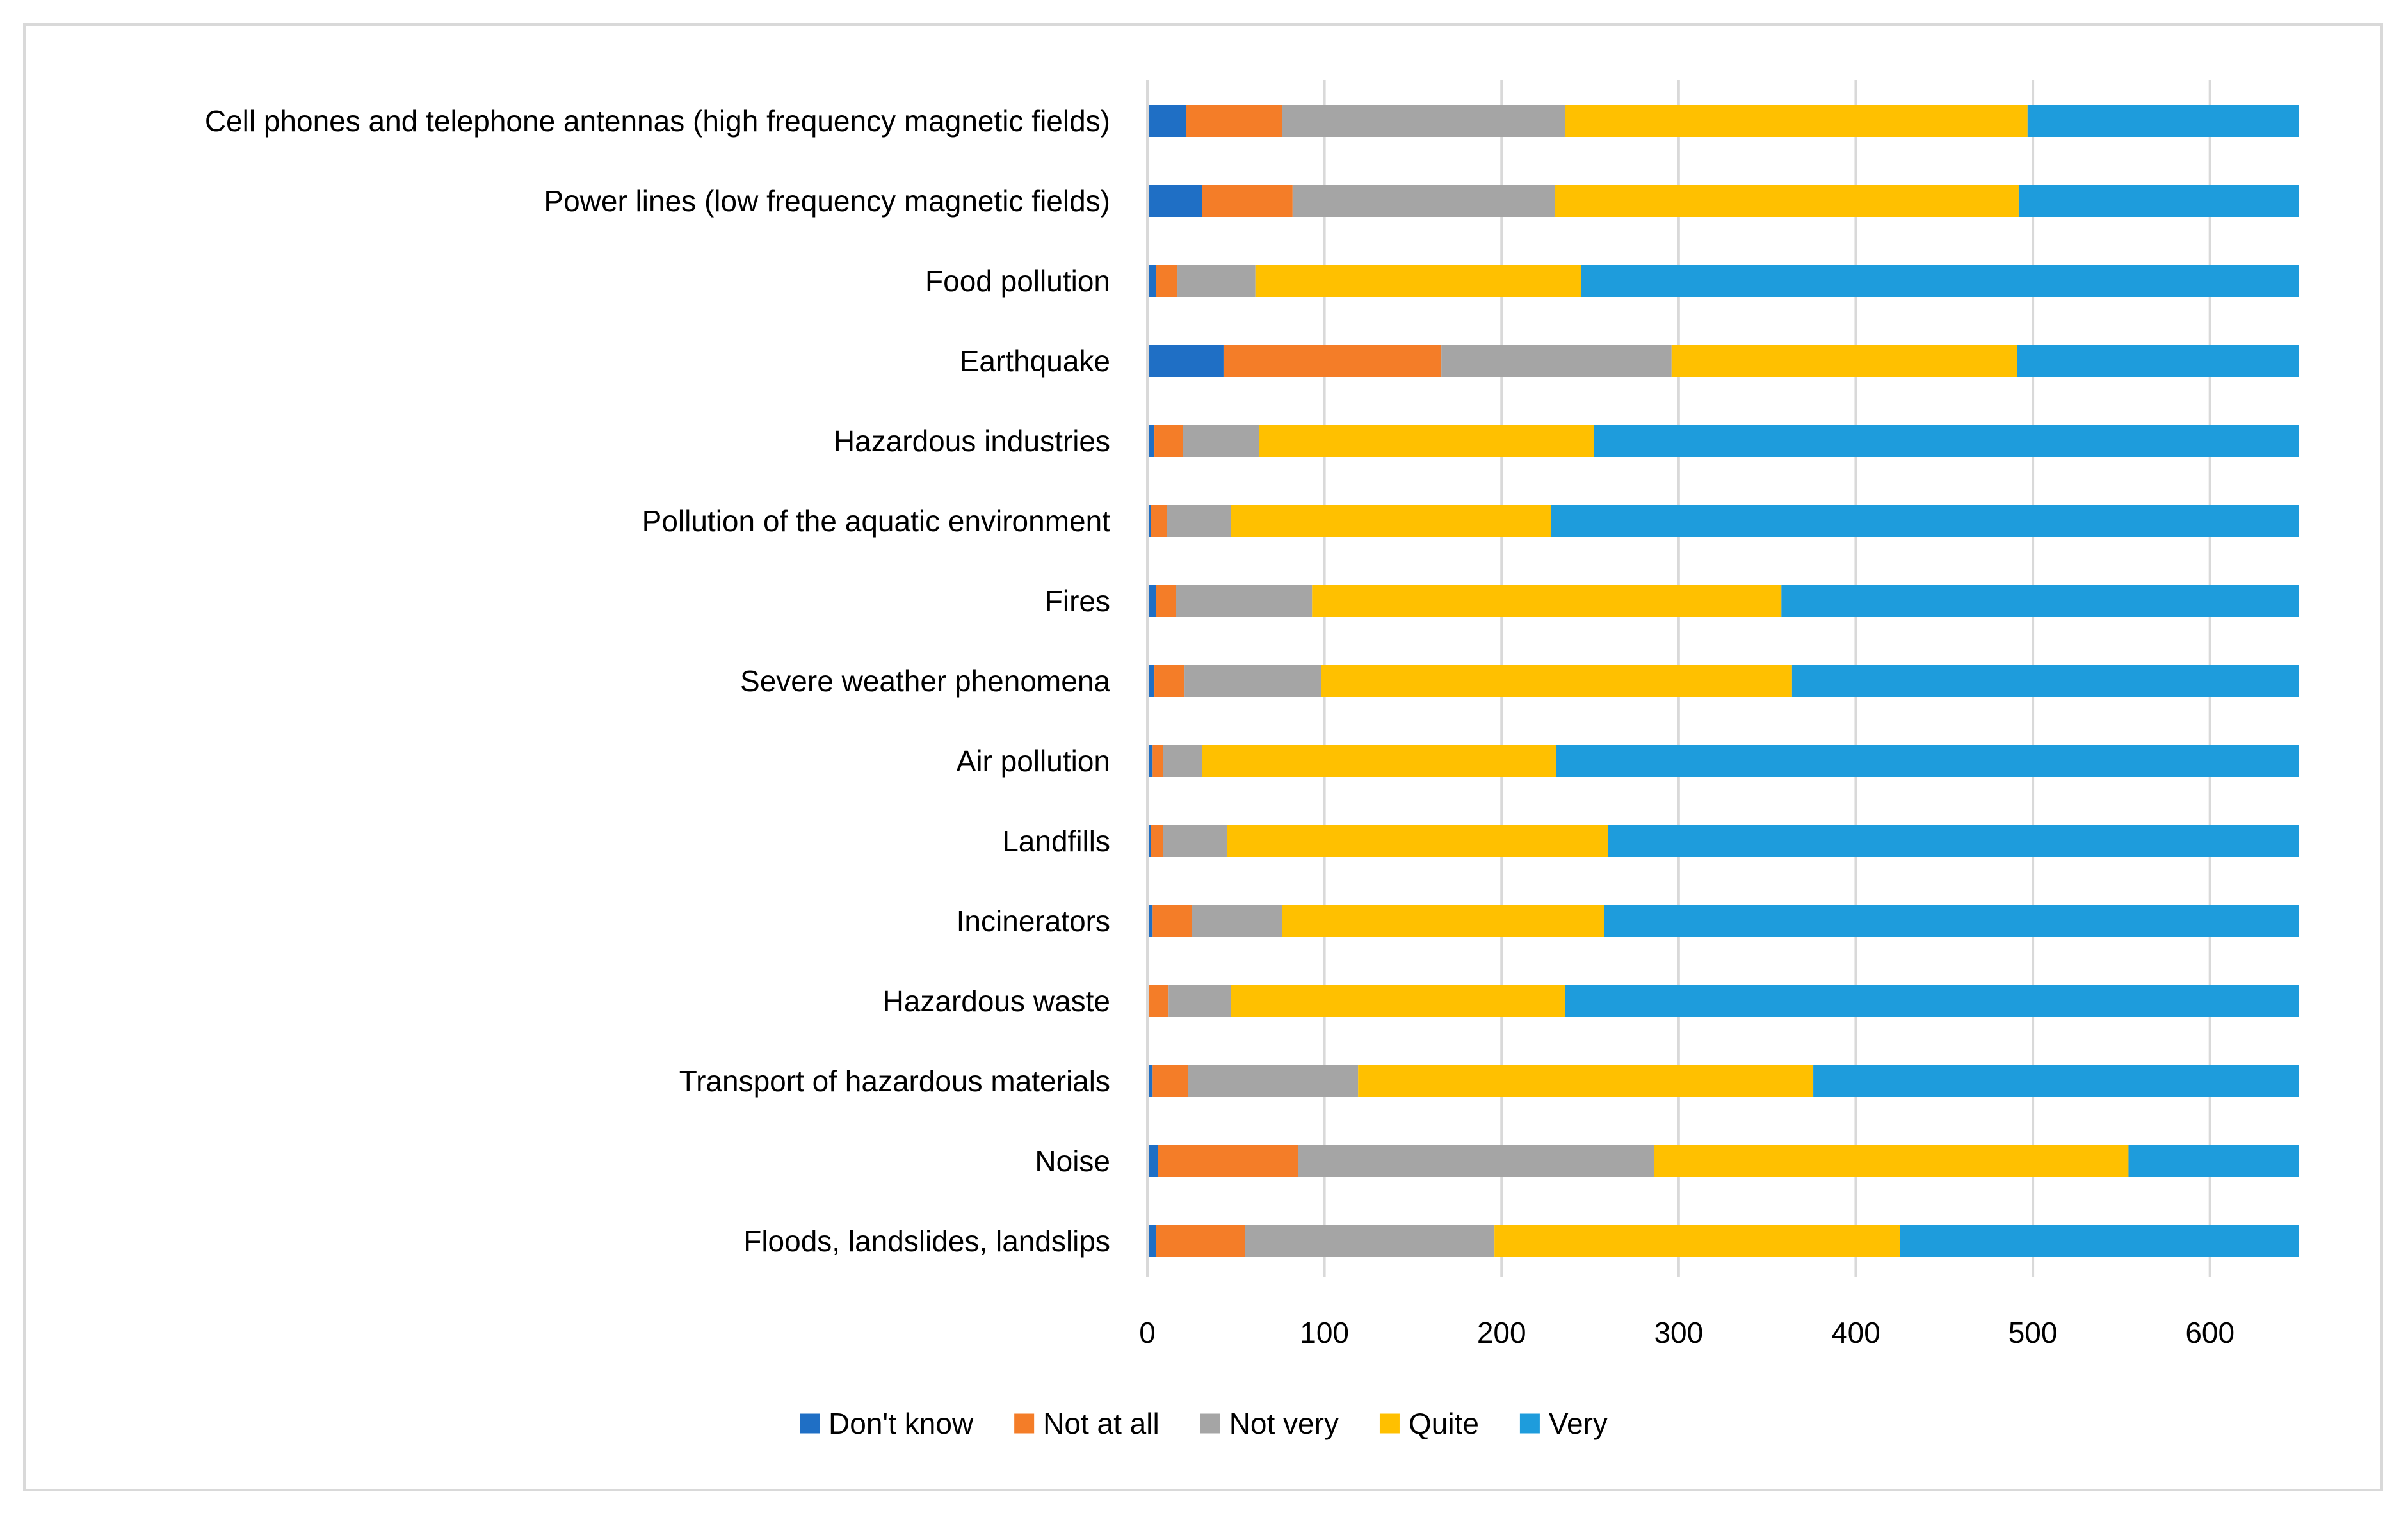 The image size is (2408, 1515). I want to click on legend-label: Not very, so click(1284, 1423).